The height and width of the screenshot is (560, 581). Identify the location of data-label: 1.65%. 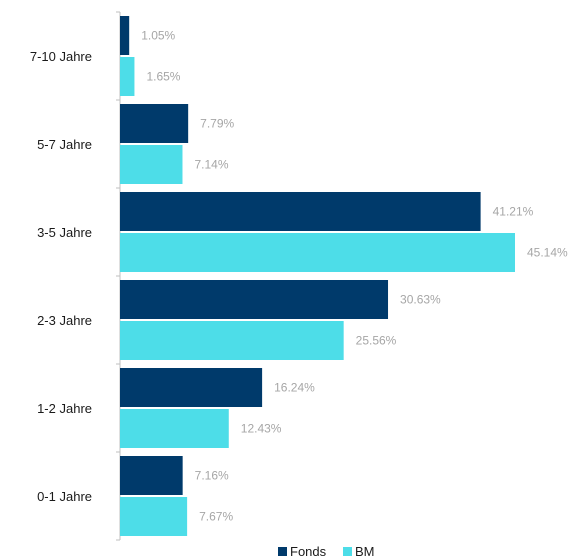
(163, 77).